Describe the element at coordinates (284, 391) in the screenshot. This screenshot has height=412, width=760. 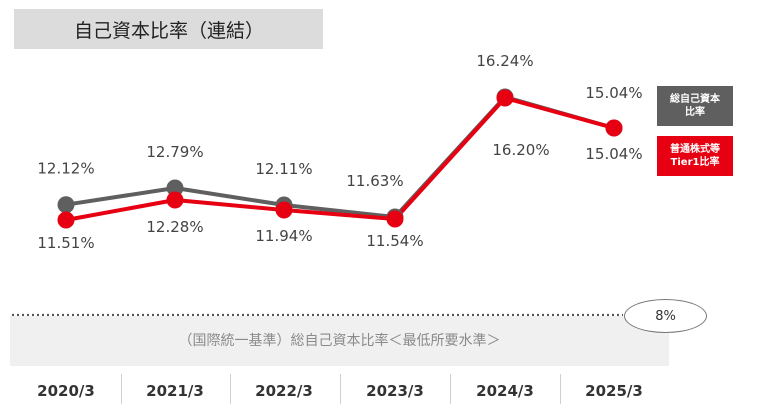
I see `x-tick-label: 2022/3` at that location.